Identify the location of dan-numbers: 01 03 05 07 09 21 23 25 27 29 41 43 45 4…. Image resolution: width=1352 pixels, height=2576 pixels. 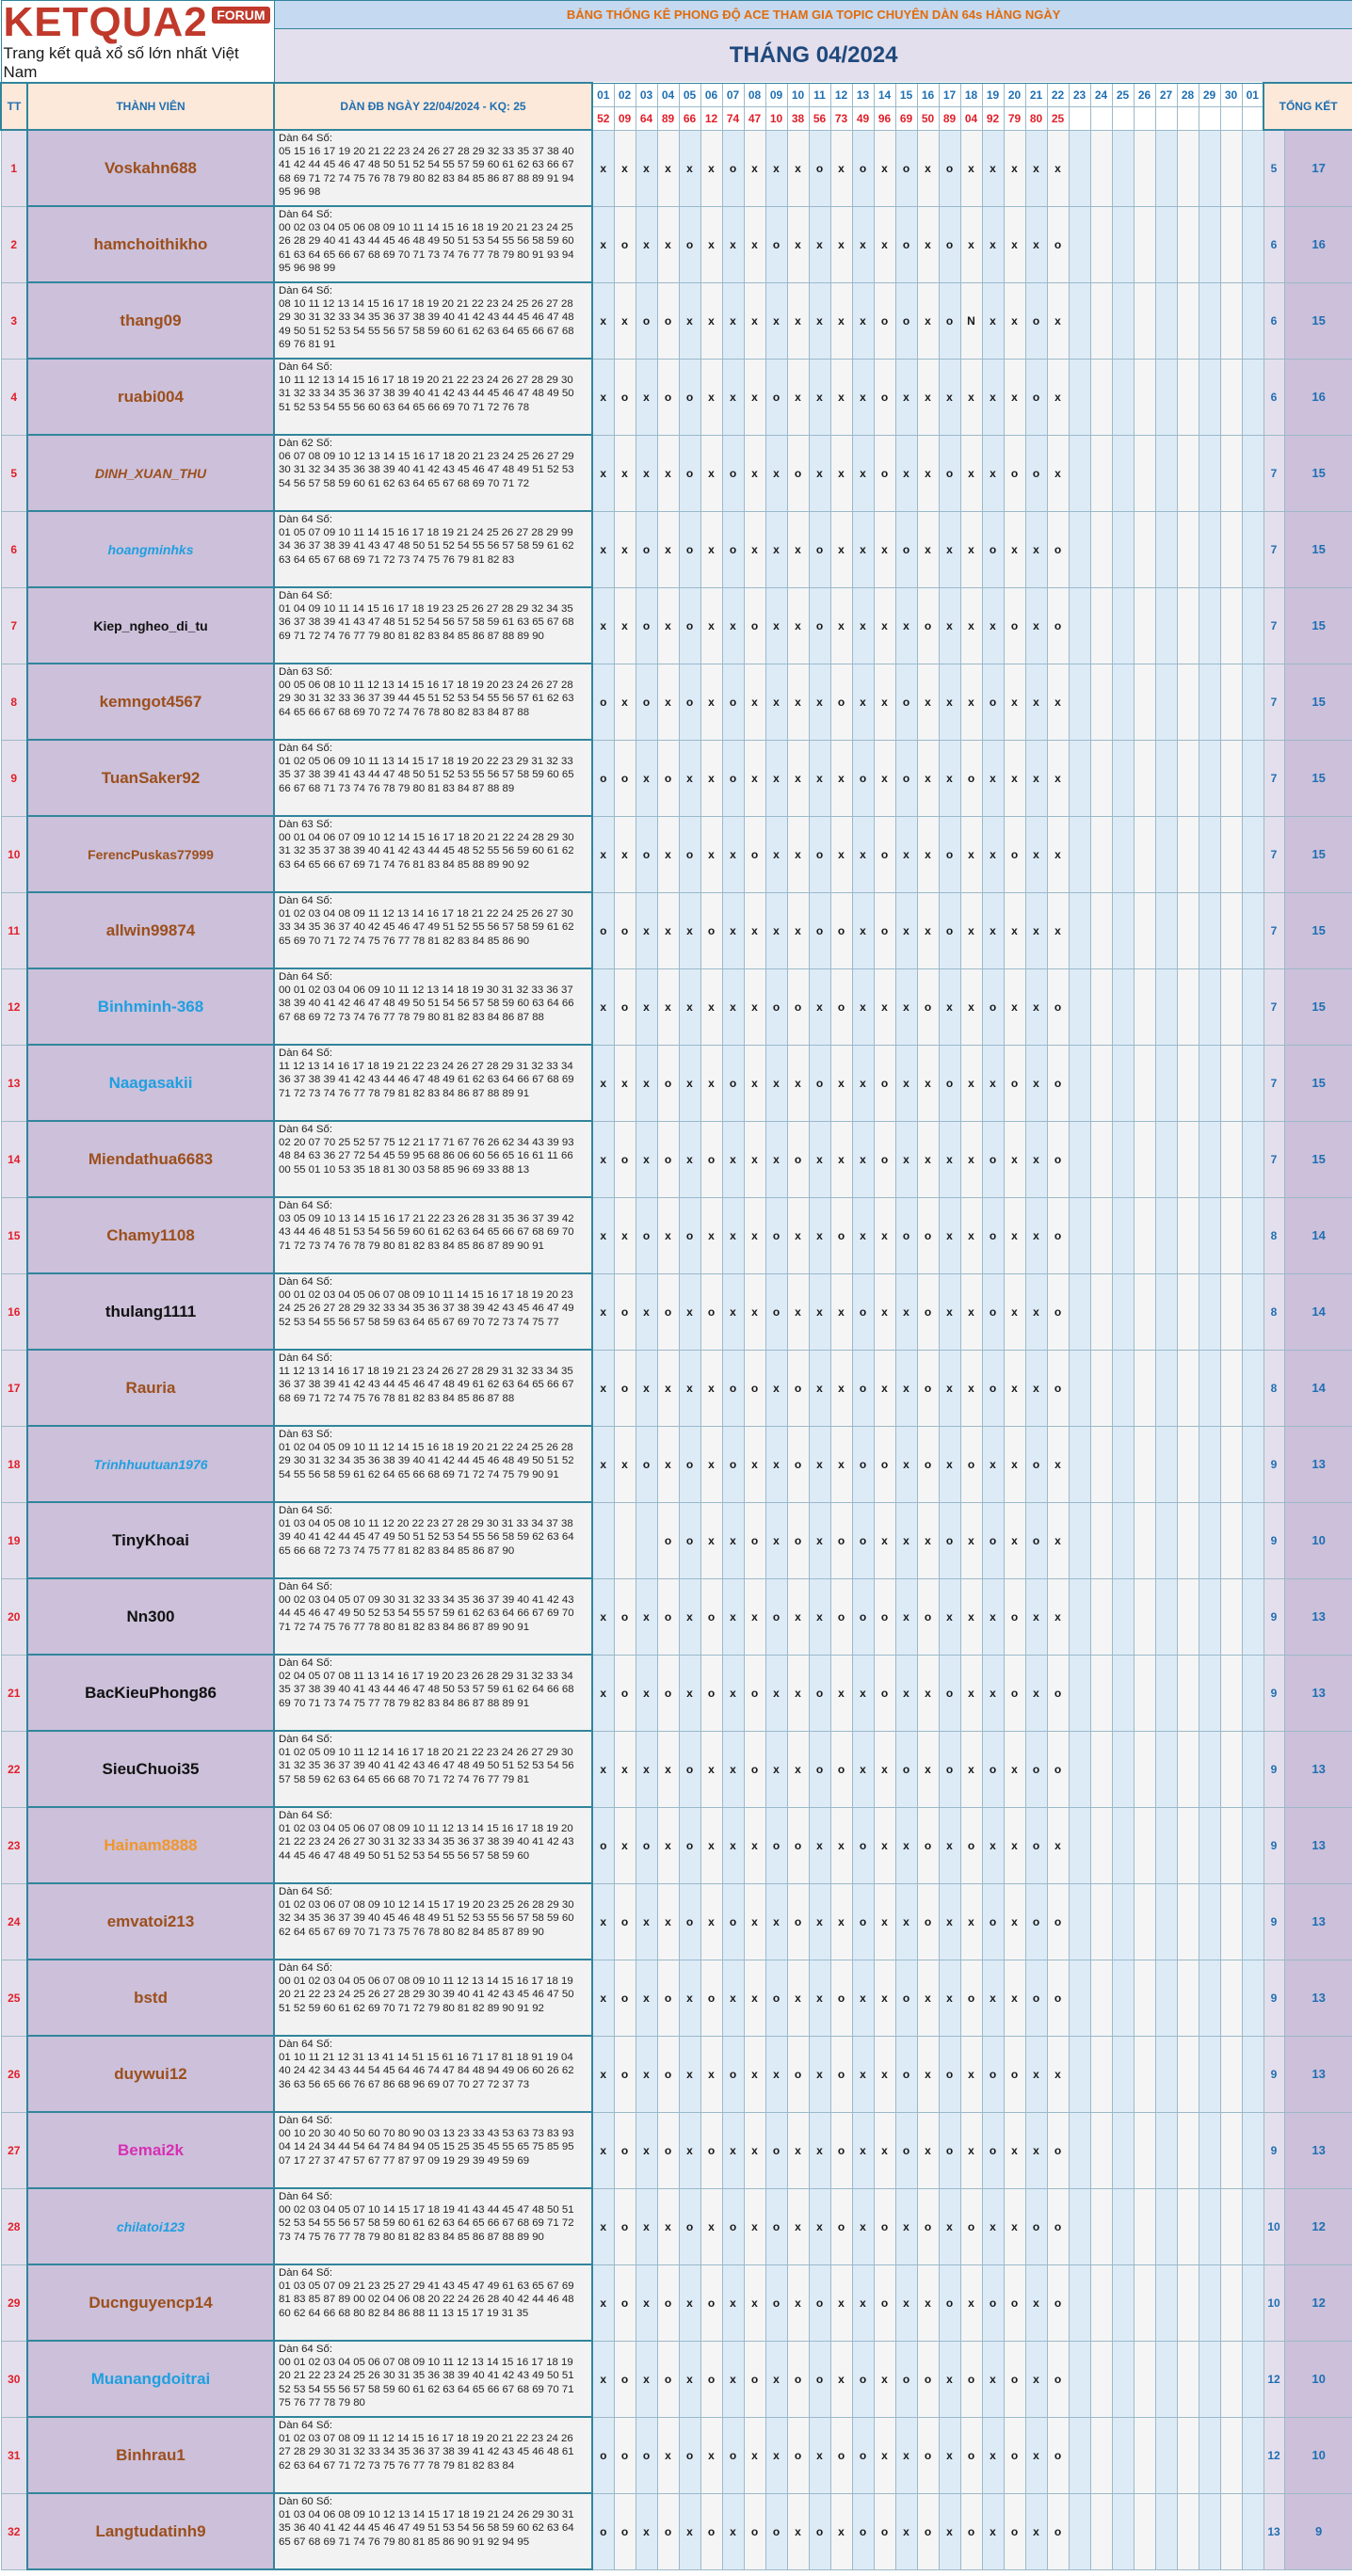
(426, 2299).